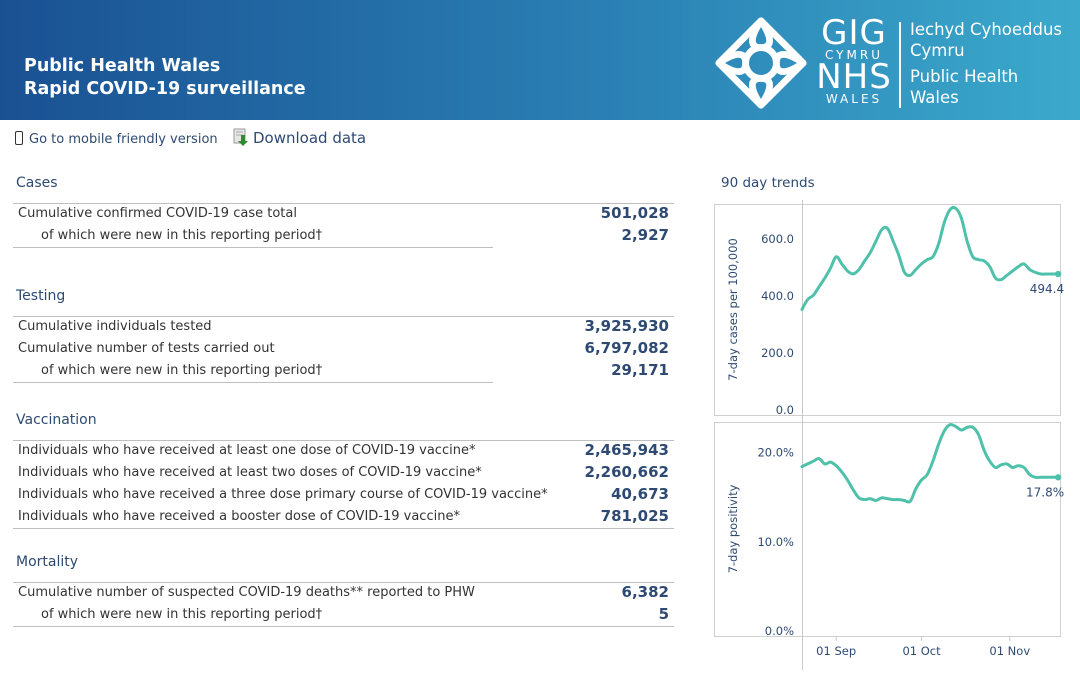 Image resolution: width=1080 pixels, height=677 pixels. I want to click on x-tick-label: 01 Sep, so click(836, 651).